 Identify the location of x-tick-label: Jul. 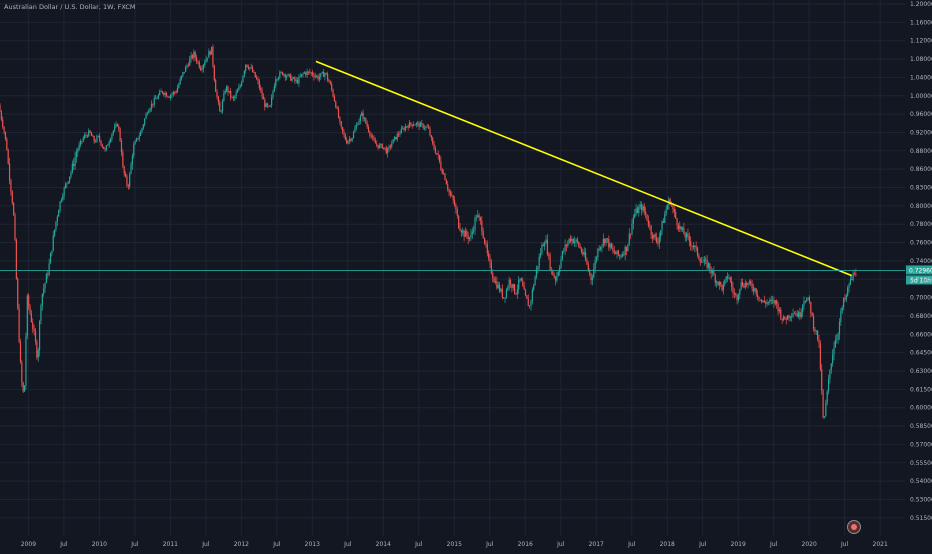
(773, 544).